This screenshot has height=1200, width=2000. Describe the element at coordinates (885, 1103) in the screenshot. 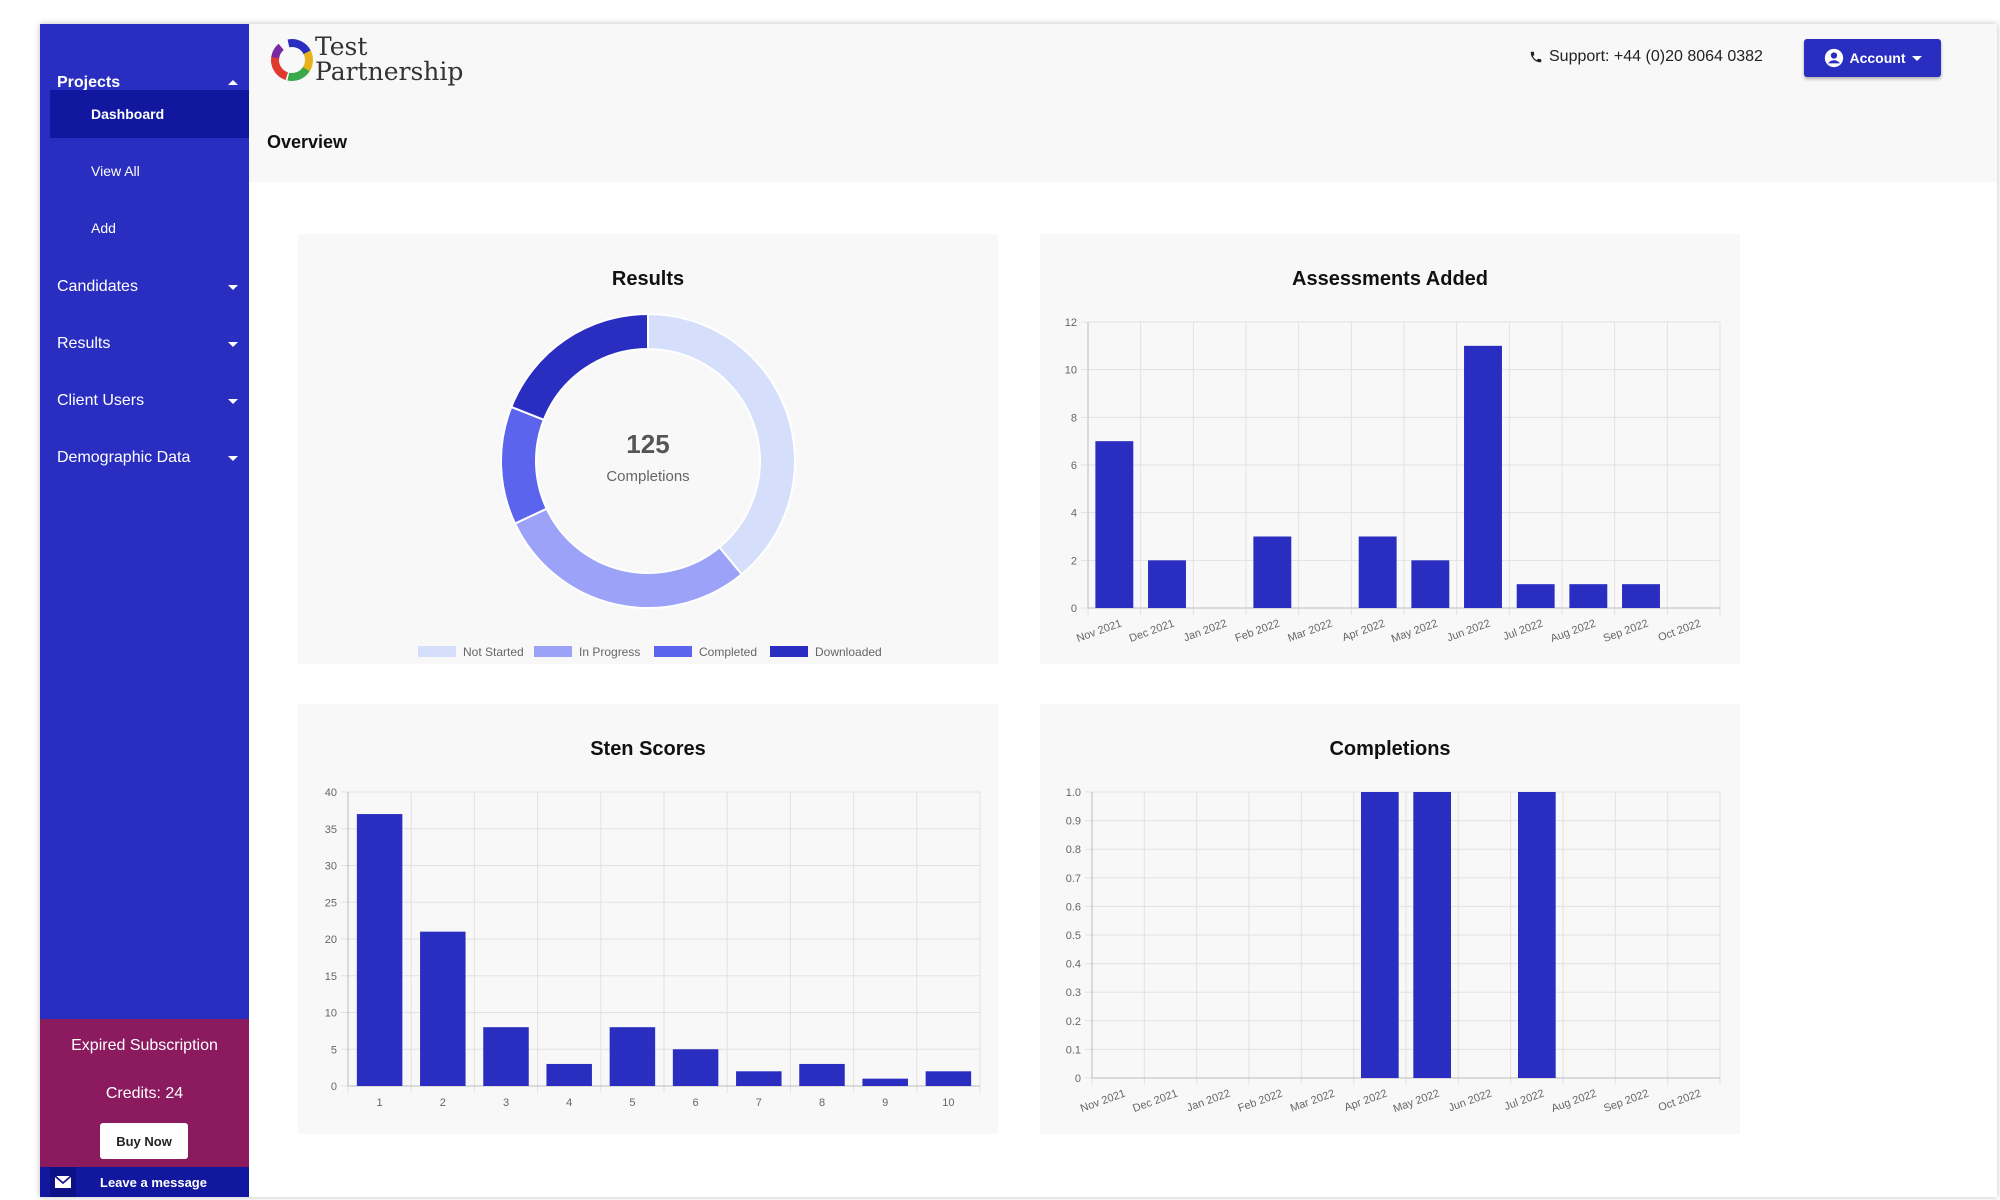

I see `x-tick-label: 9` at that location.